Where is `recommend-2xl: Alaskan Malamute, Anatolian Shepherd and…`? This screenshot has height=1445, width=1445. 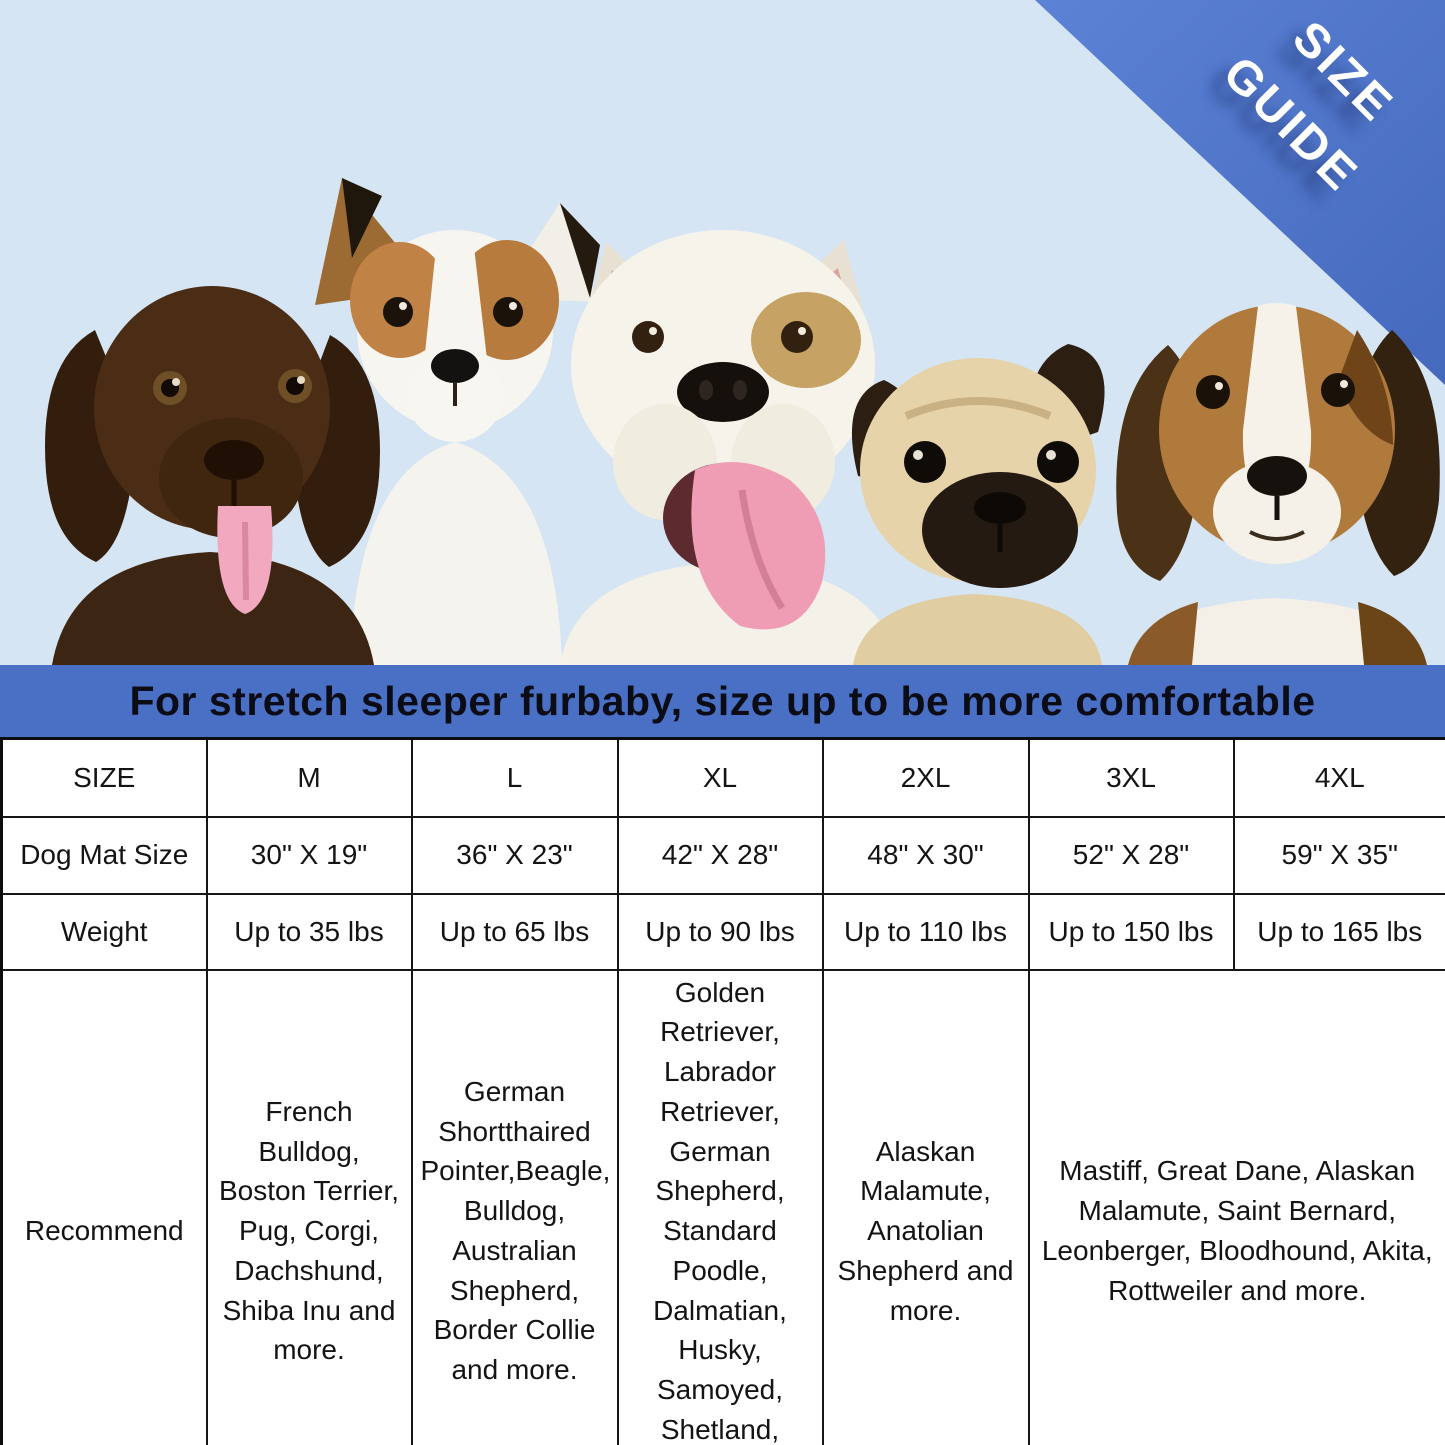 recommend-2xl: Alaskan Malamute, Anatolian Shepherd and… is located at coordinates (925, 1206).